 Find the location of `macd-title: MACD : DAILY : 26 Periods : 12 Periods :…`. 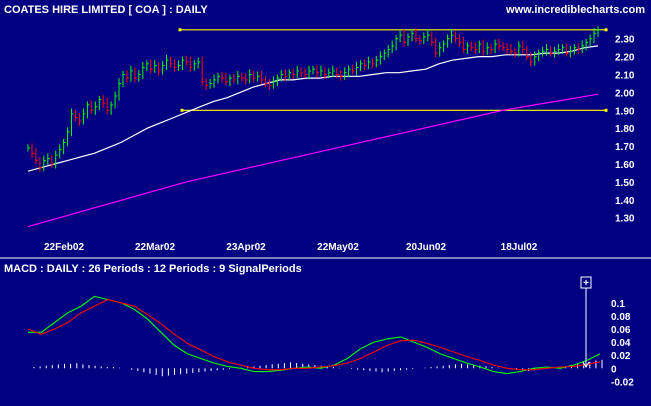

macd-title: MACD : DAILY : 26 Periods : 12 Periods :… is located at coordinates (153, 269).